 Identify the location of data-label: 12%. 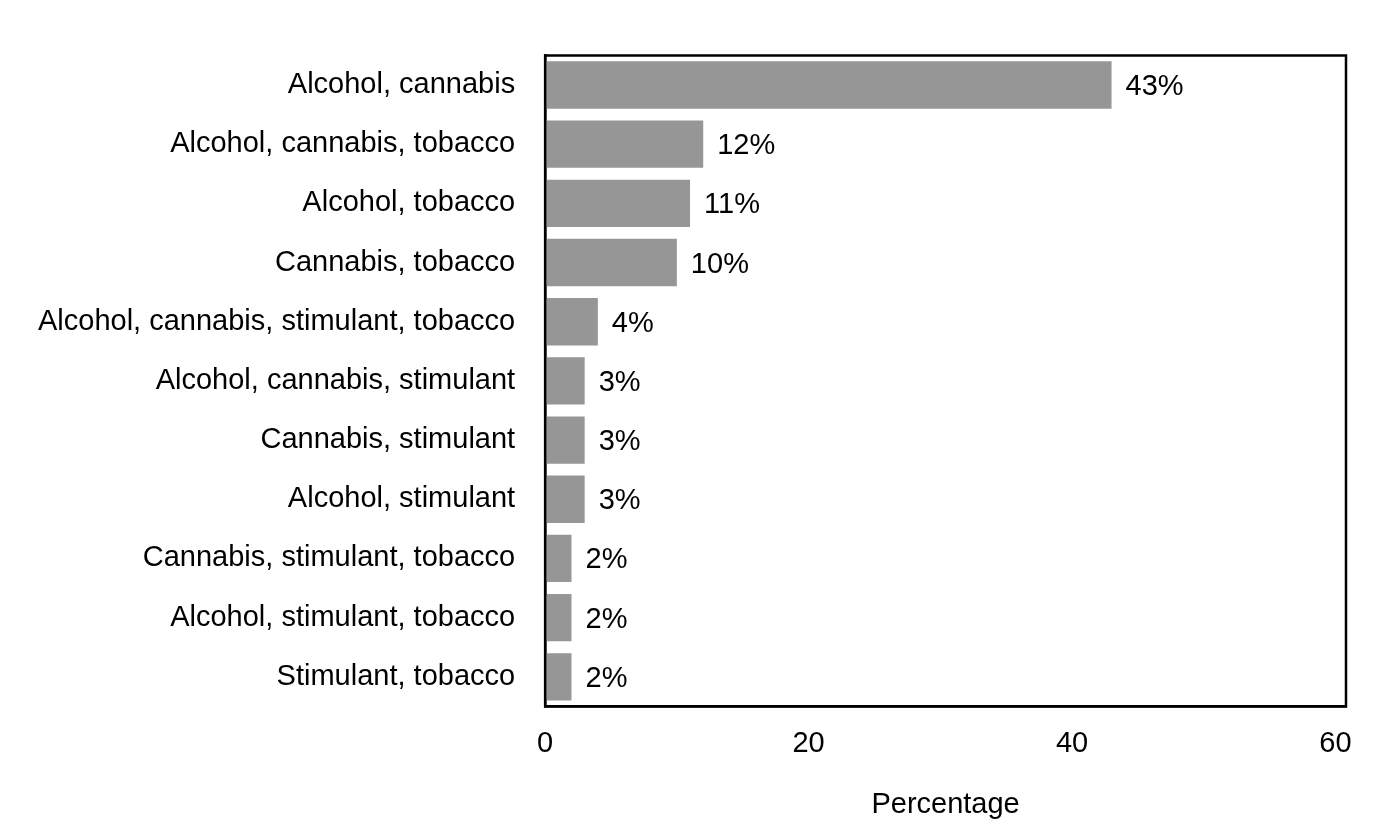
(746, 144).